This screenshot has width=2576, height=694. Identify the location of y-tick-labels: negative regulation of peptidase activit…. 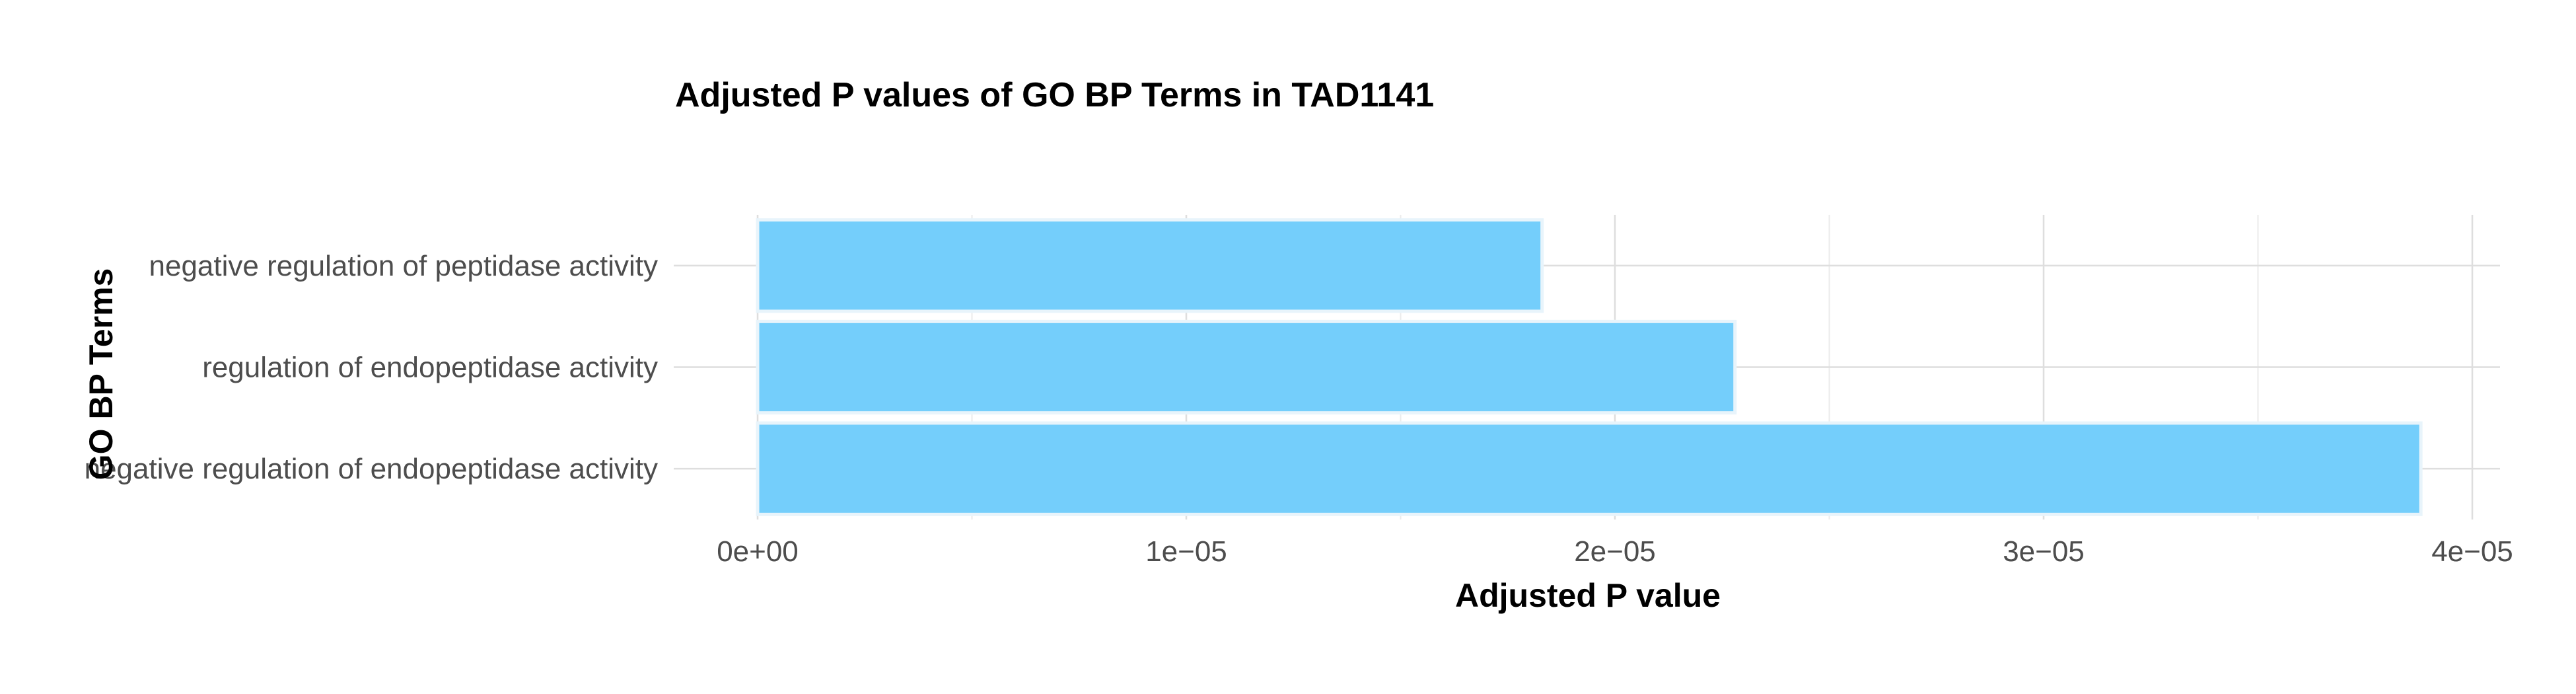
(371, 367).